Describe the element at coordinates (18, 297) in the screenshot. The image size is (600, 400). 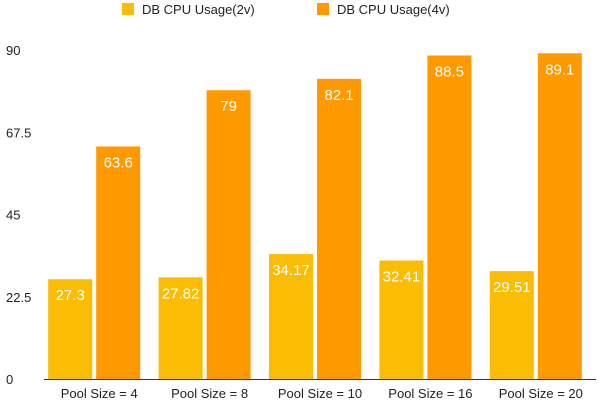
I see `y-tick-label: 22.5` at that location.